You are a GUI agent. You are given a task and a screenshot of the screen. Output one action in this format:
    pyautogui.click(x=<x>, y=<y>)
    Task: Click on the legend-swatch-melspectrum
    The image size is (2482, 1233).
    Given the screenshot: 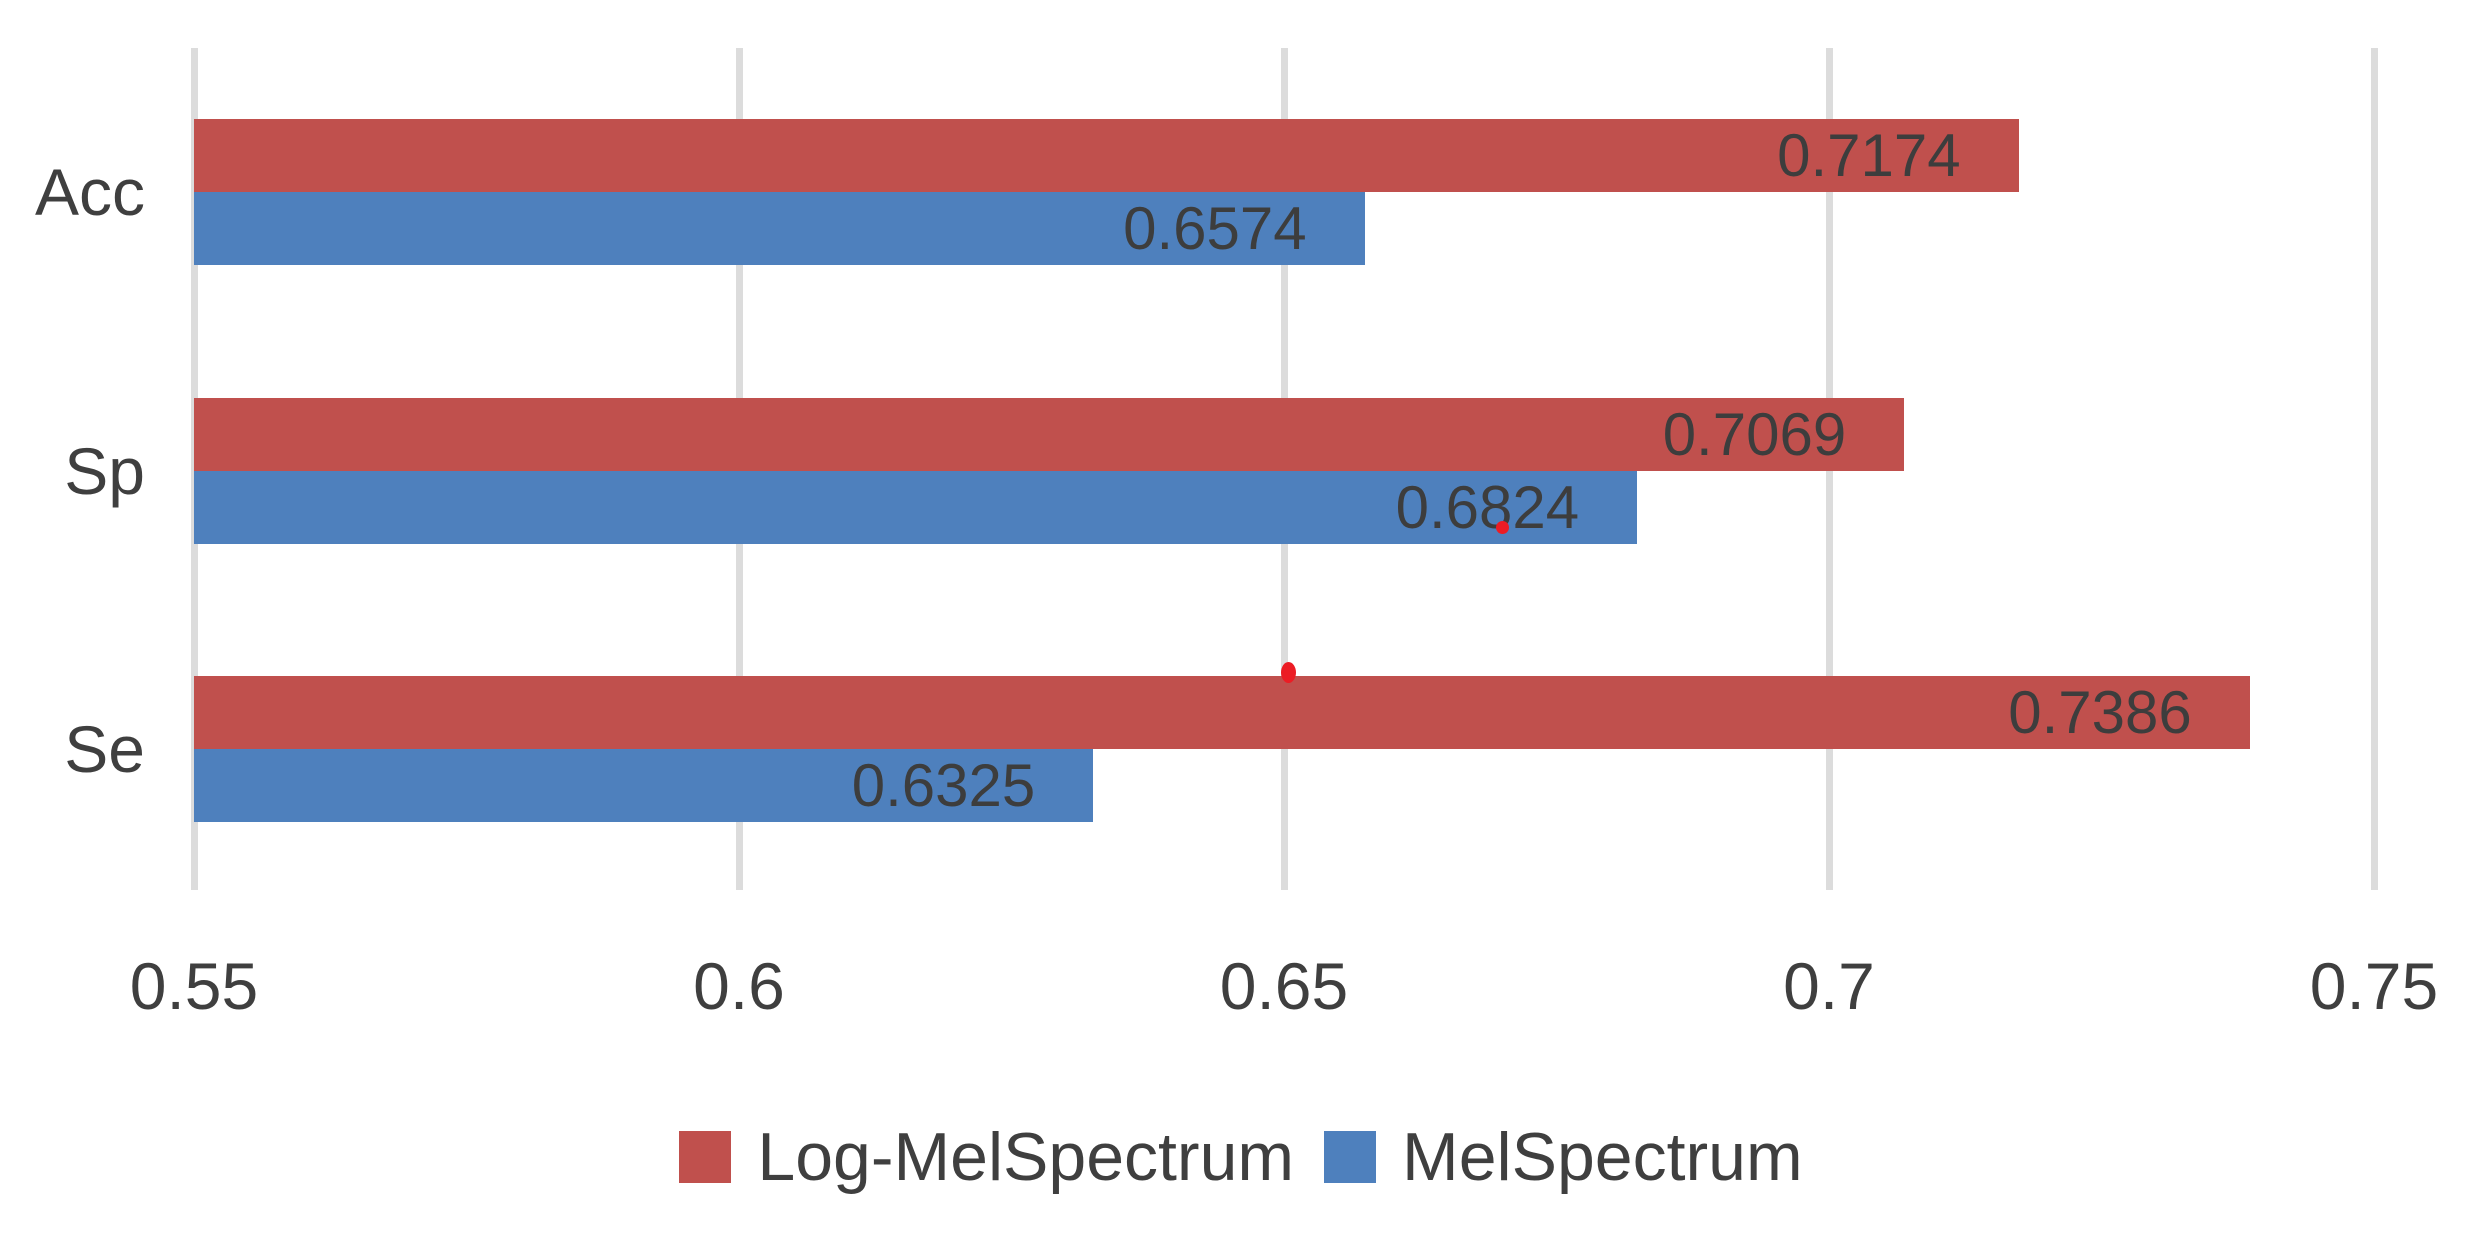 What is the action you would take?
    pyautogui.click(x=1350, y=1157)
    